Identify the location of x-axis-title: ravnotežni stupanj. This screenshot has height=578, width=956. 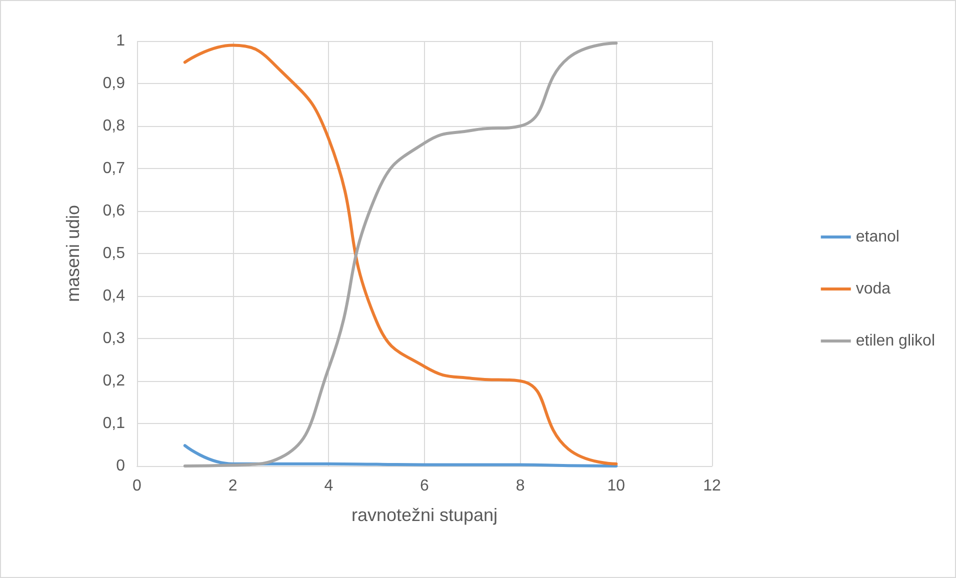
(424, 515).